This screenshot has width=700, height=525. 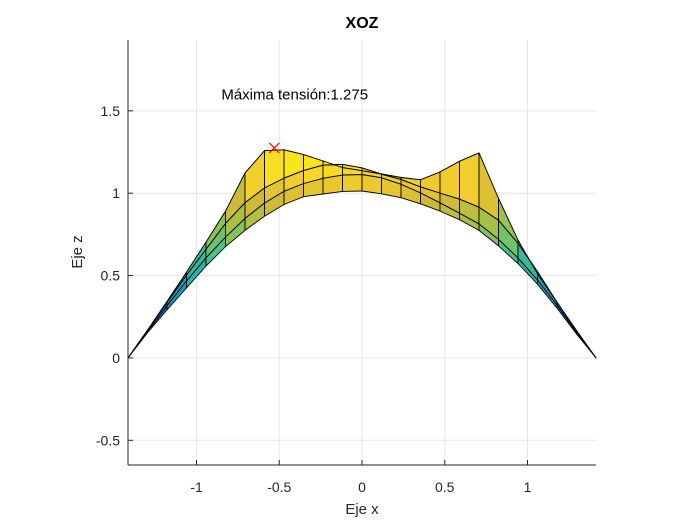 I want to click on x-tick-label: -0.5, so click(x=279, y=487).